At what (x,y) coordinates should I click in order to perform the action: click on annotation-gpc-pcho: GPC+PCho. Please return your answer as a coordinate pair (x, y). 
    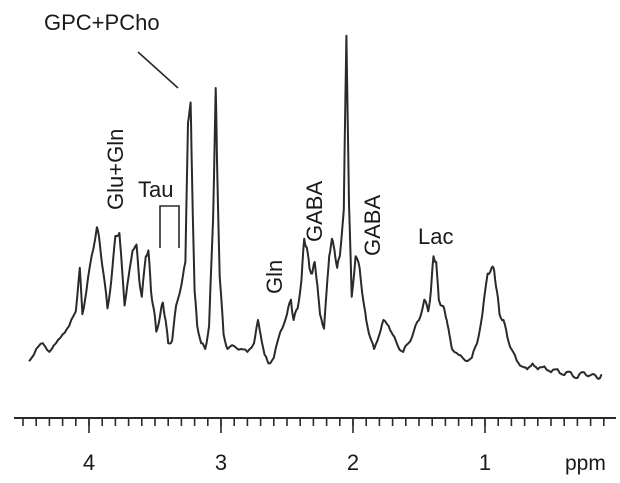
    Looking at the image, I should click on (102, 22).